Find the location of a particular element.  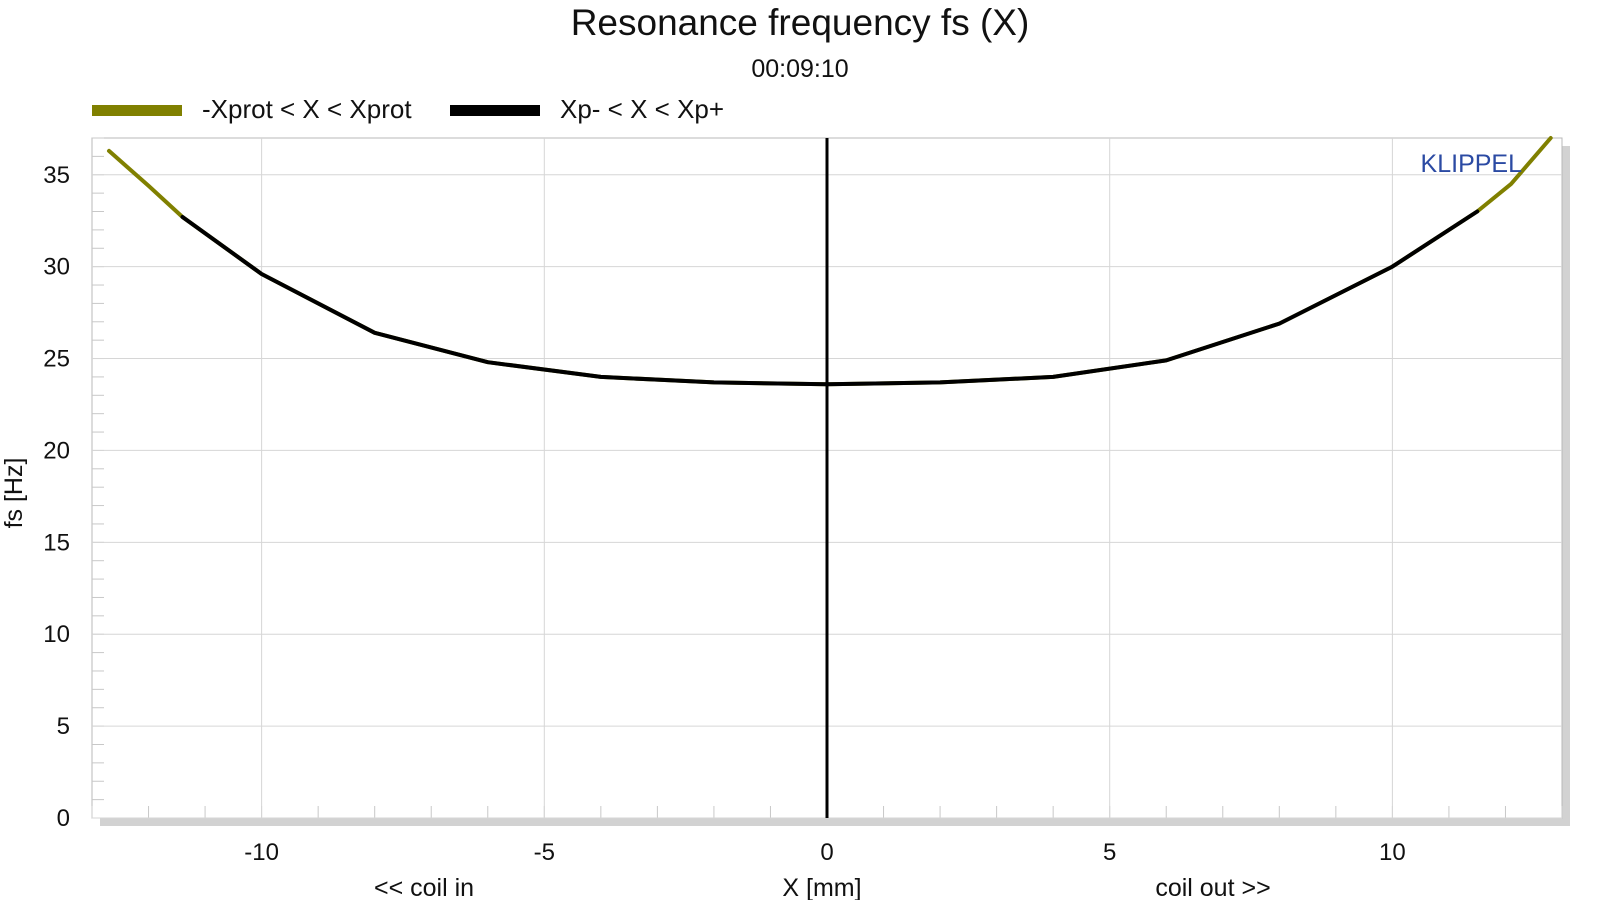

chart-subtitle: 00:09:10 is located at coordinates (800, 69).